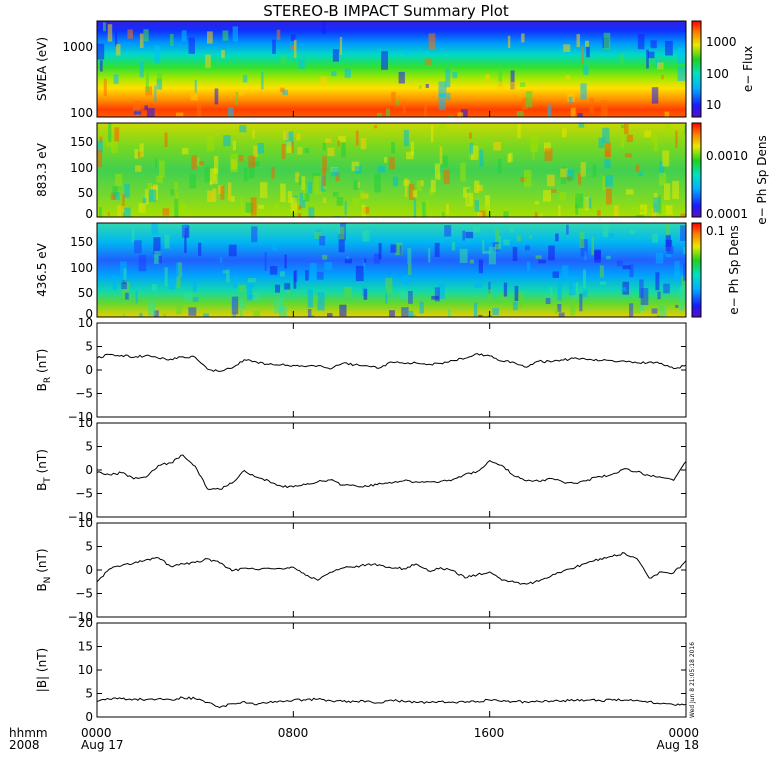  Describe the element at coordinates (77, 47) in the screenshot. I see `swea-ytick-1000: 1000` at that location.